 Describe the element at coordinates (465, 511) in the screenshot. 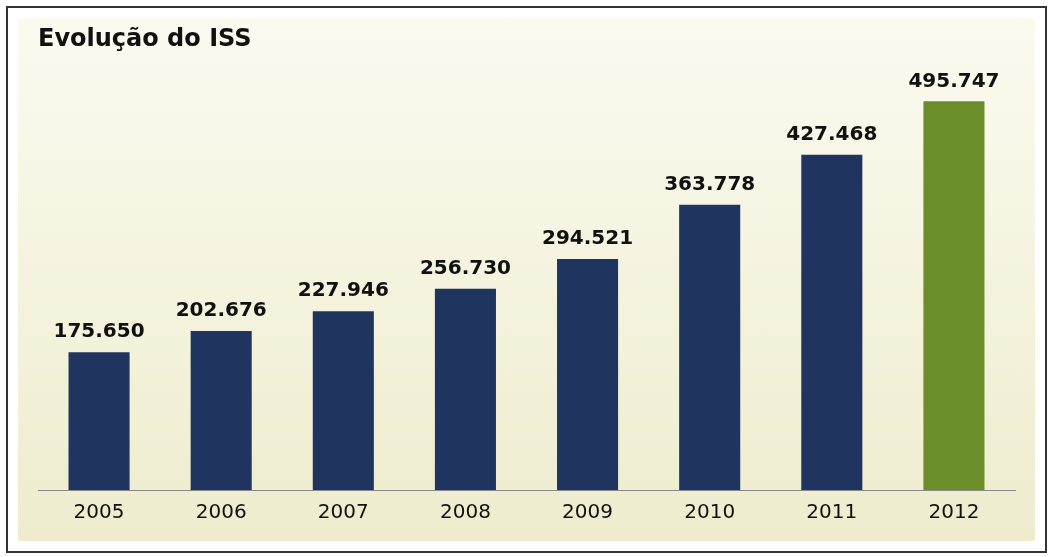

I see `x-tick-label: 2008` at that location.